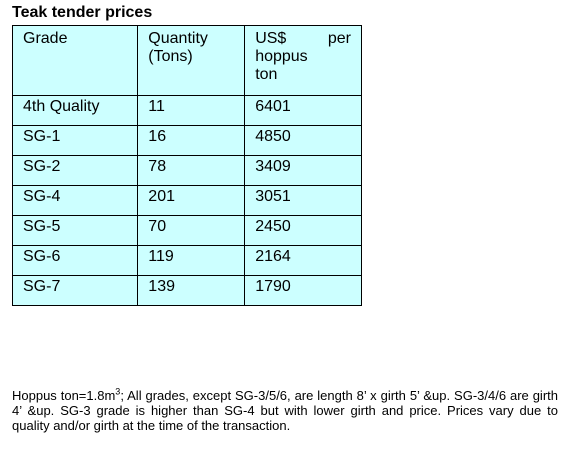  What do you see at coordinates (191, 230) in the screenshot?
I see `cell-quantity: 70` at bounding box center [191, 230].